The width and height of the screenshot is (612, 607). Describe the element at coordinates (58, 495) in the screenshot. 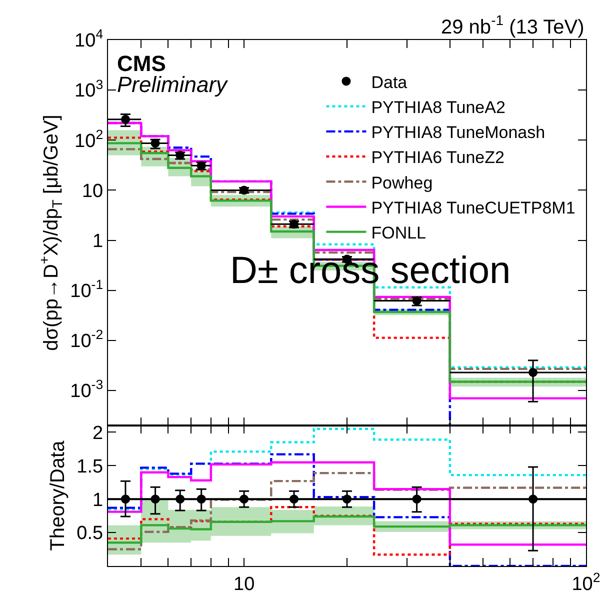

I see `y-axis-title: Theory/Data` at that location.